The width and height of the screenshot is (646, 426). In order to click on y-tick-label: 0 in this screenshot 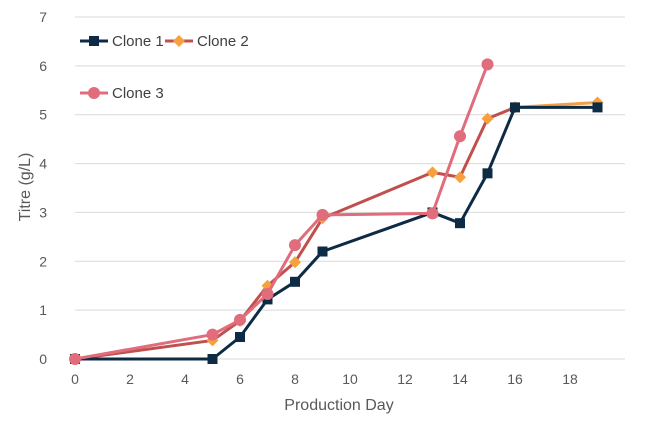, I will do `click(43, 359)`.